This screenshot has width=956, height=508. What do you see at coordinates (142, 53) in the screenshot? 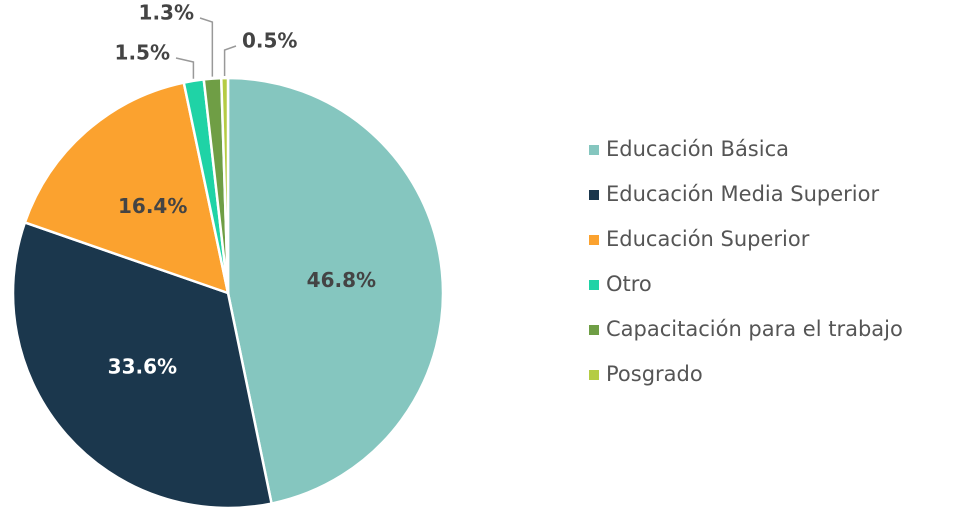
I see `slice-label: 1.5%` at bounding box center [142, 53].